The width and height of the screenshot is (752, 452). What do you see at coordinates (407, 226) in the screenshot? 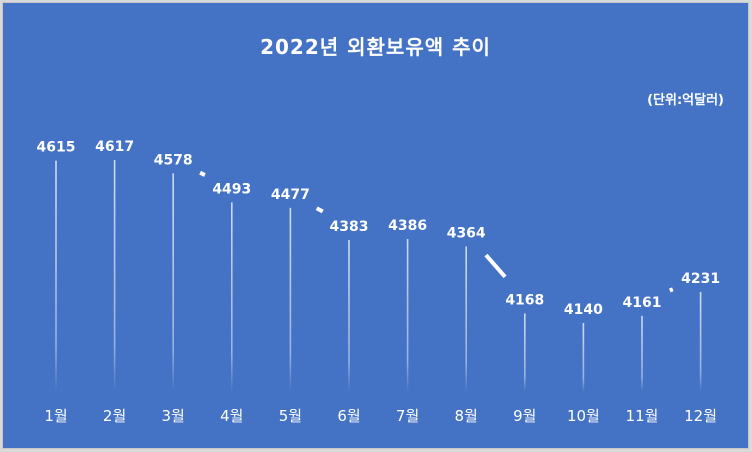
I see `data-label: 4386` at bounding box center [407, 226].